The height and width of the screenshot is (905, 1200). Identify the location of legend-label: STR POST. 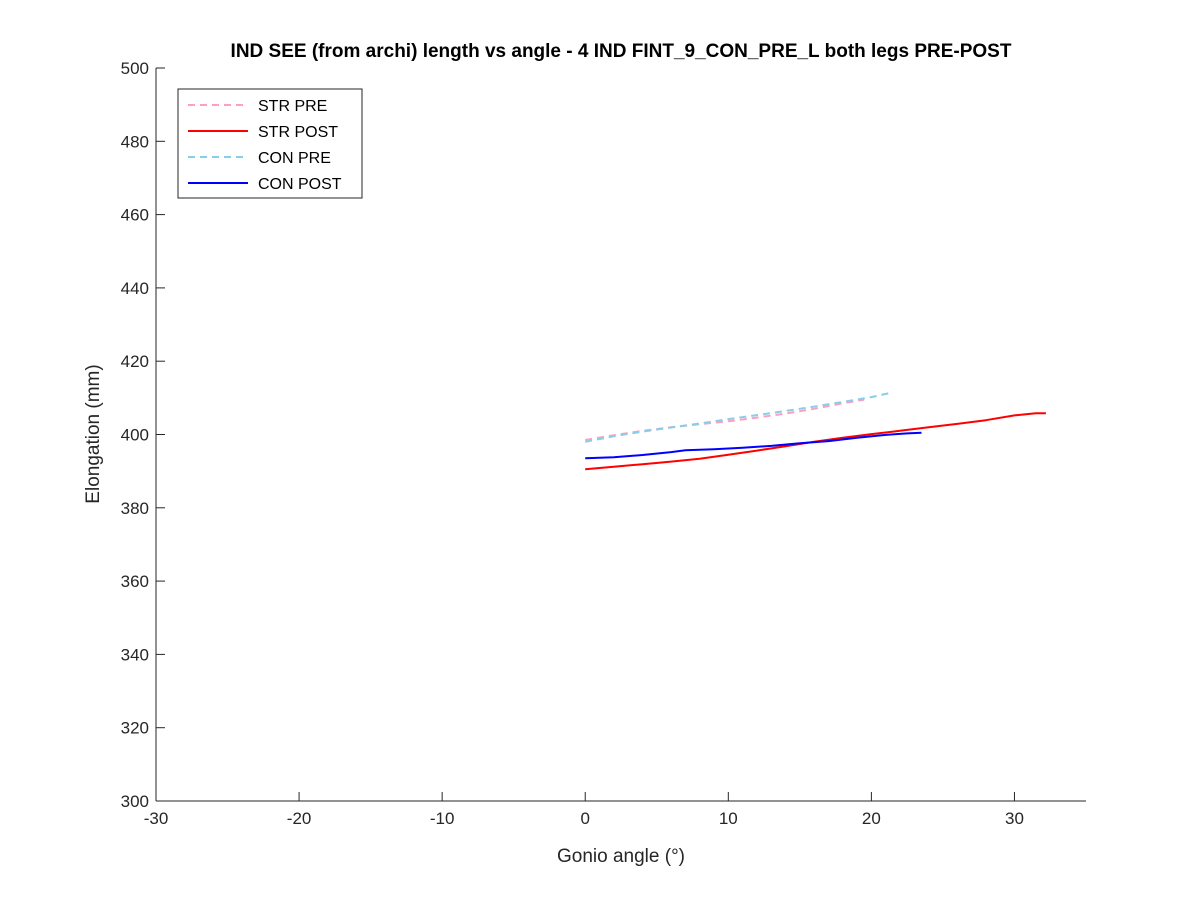
(298, 132).